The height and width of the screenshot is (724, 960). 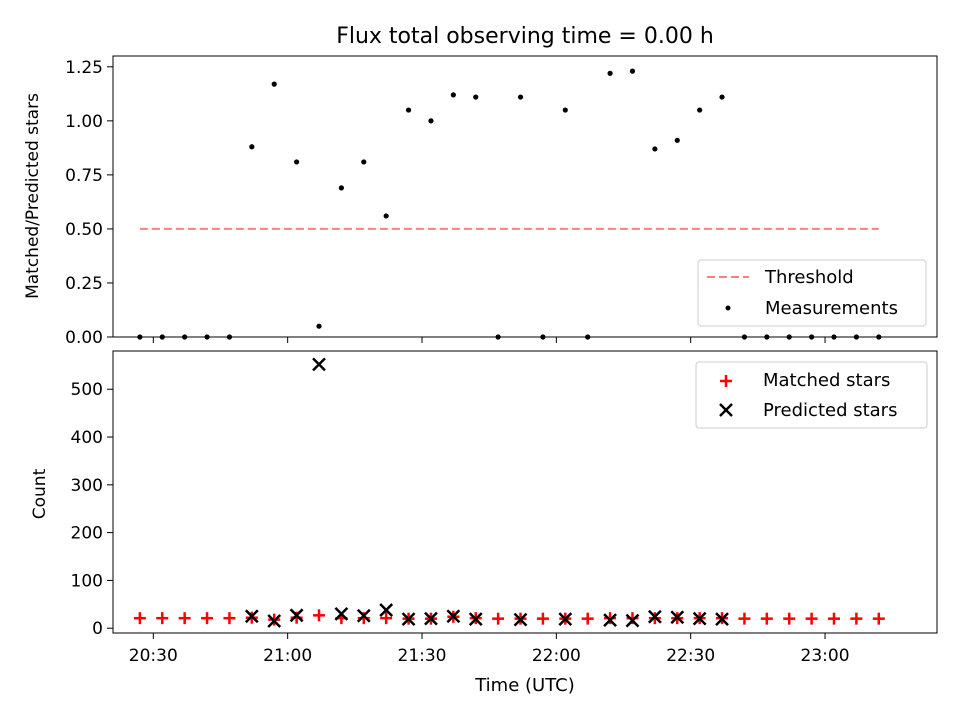 What do you see at coordinates (489, 340) in the screenshot?
I see `top-x-ticks` at bounding box center [489, 340].